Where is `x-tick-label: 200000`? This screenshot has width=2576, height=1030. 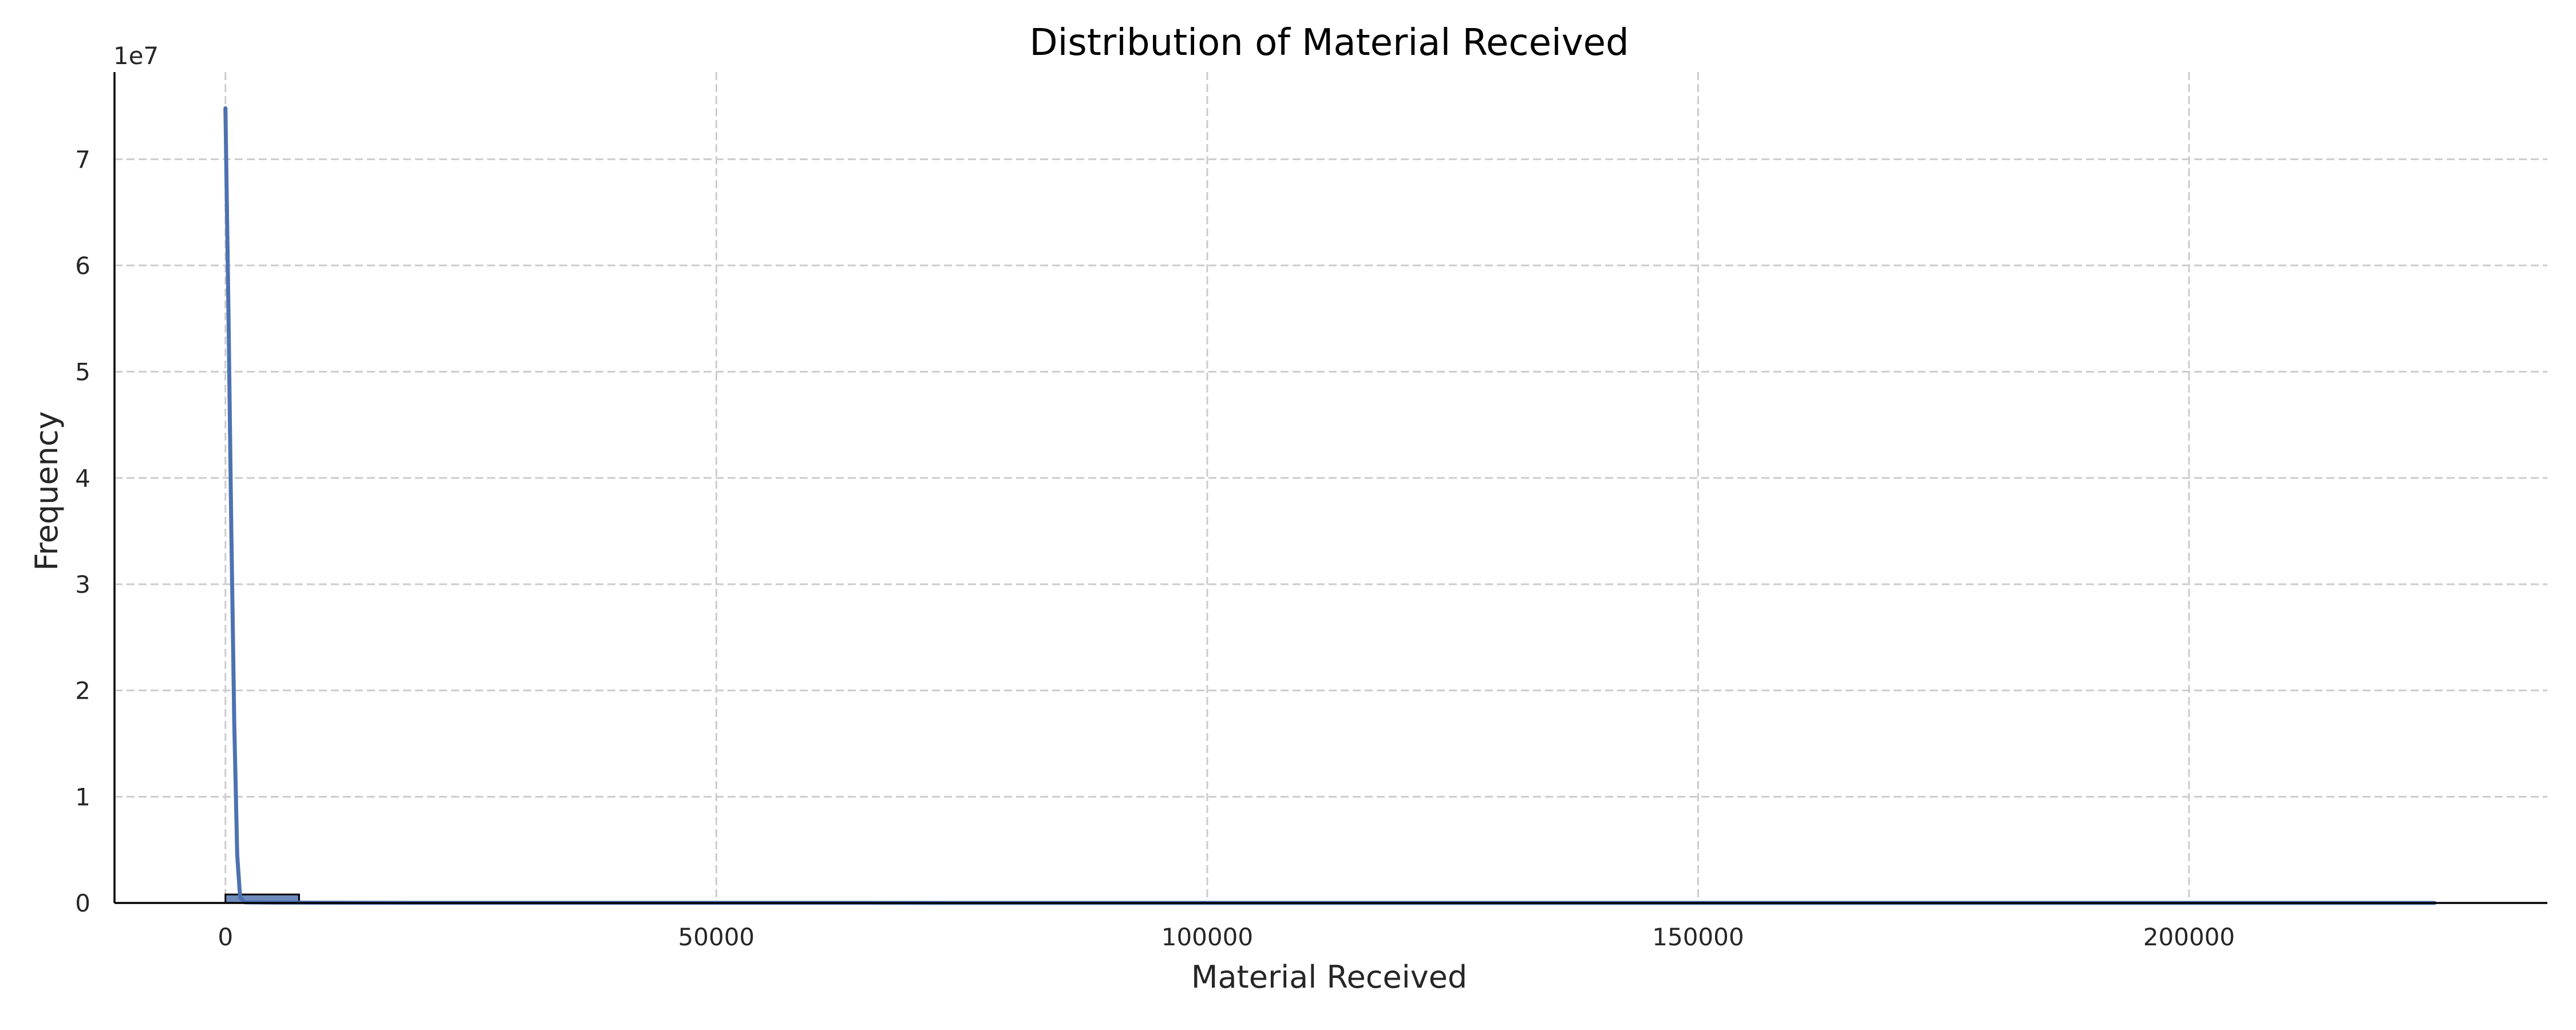 x-tick-label: 200000 is located at coordinates (2189, 937).